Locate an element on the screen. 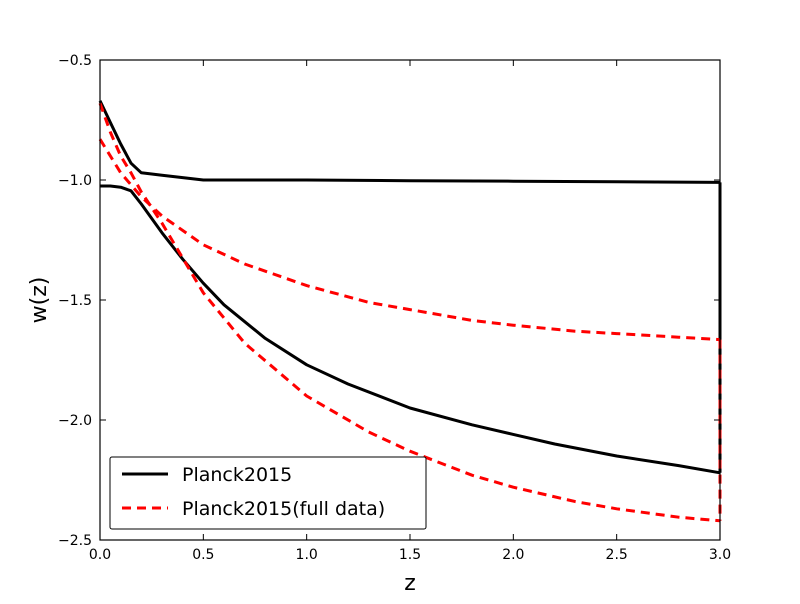 The image size is (800, 604). y-tick-label: −0.5 is located at coordinates (75, 61).